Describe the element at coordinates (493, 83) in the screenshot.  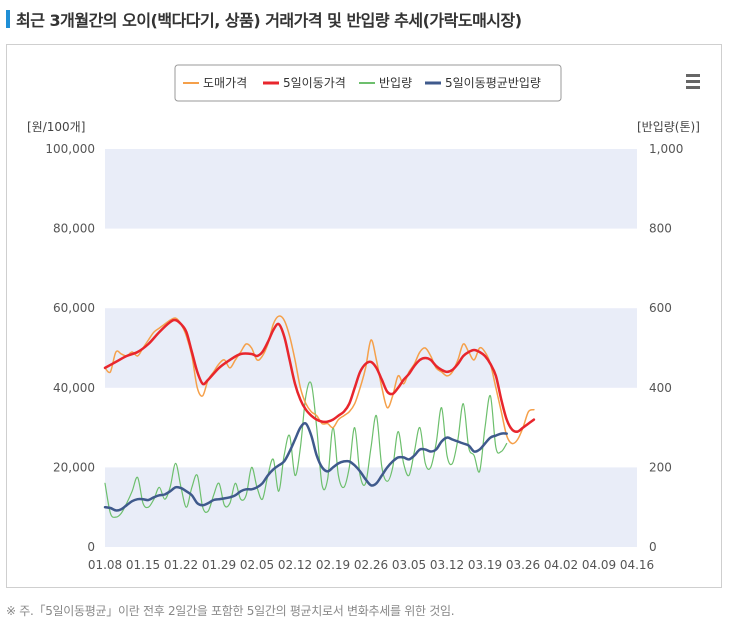
I see `legend-label-5day-volume: 5일이동평균반입량` at that location.